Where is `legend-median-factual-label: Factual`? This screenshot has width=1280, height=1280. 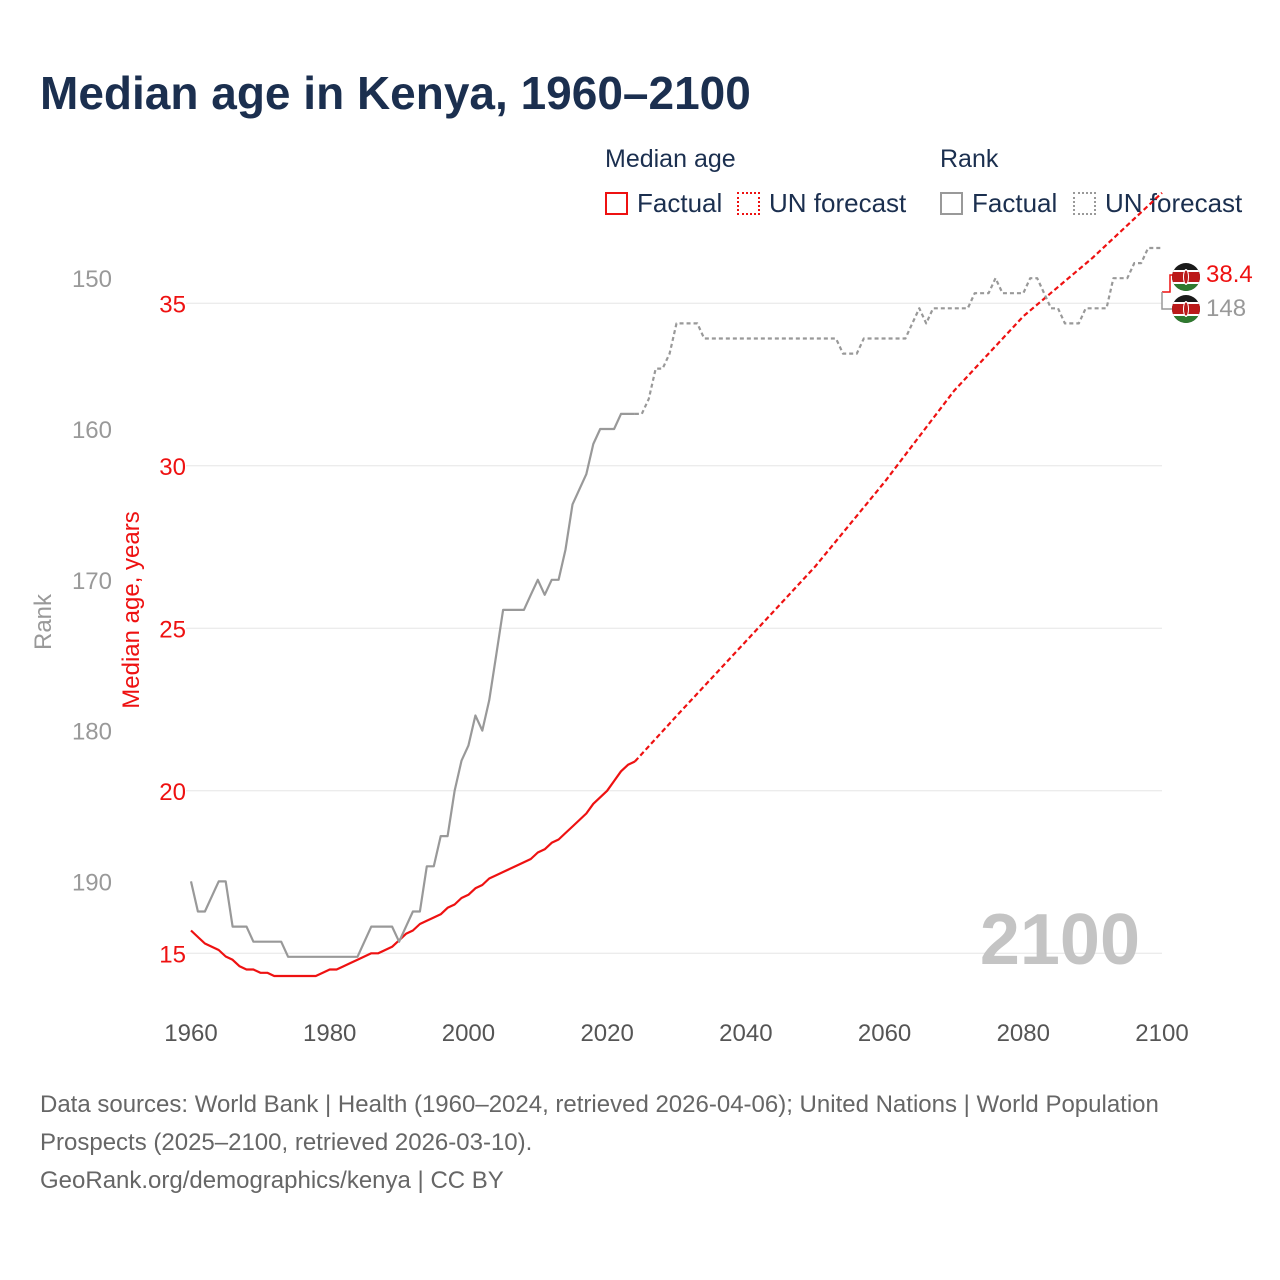
legend-median-factual-label: Factual is located at coordinates (680, 203).